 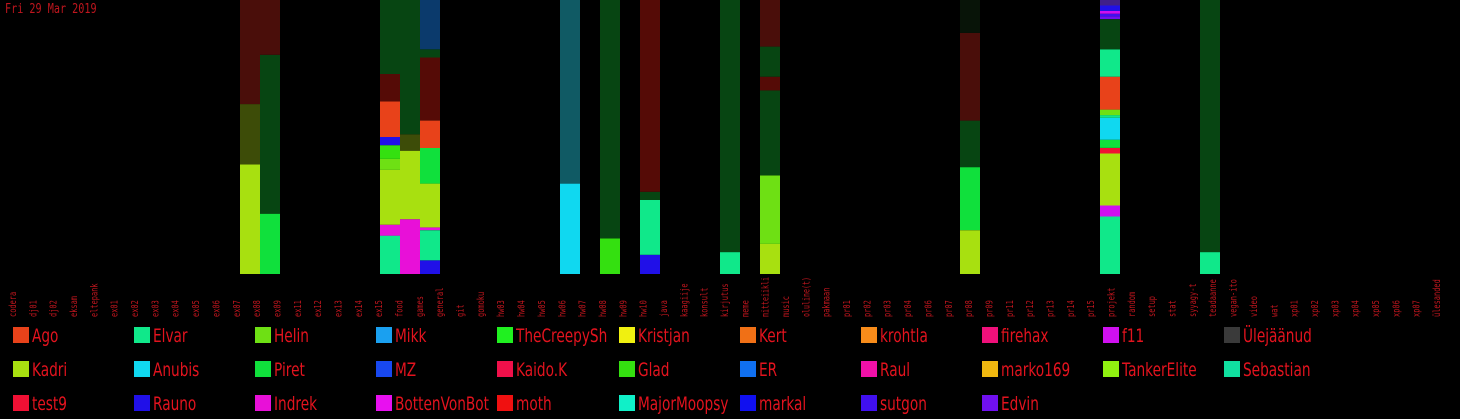 I want to click on x-tick-pr03: pr03, so click(x=888, y=308).